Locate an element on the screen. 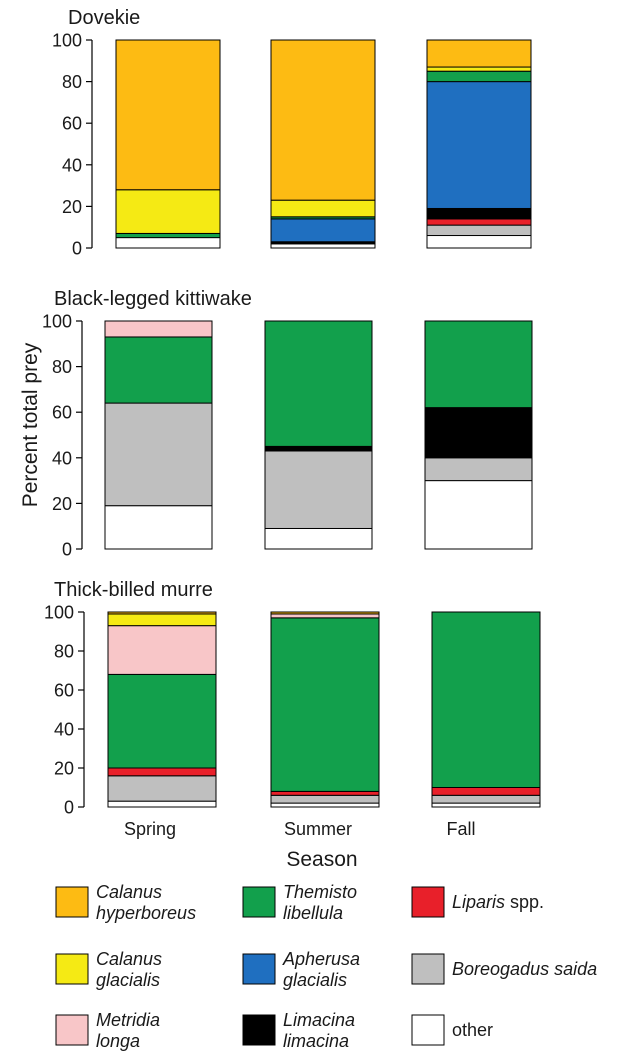  legend-label: Metridia is located at coordinates (128, 1020).